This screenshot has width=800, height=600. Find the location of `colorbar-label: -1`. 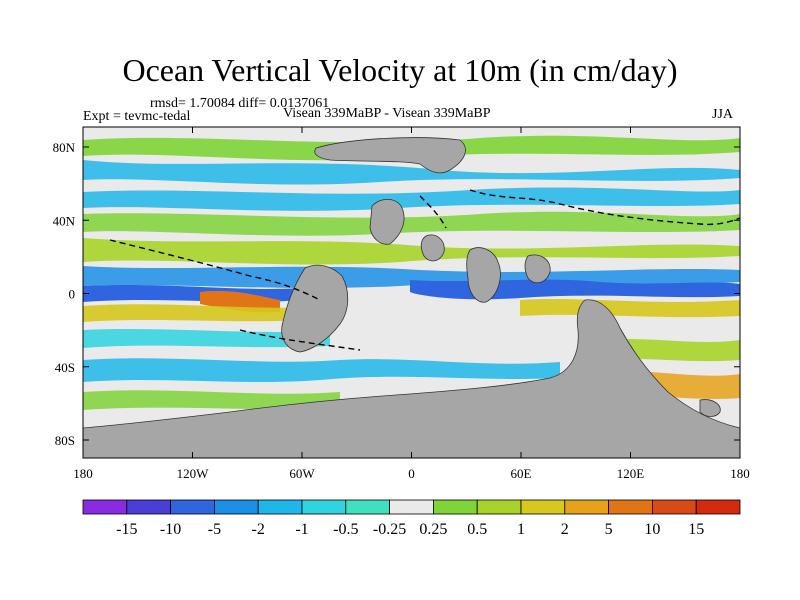

colorbar-label: -1 is located at coordinates (301, 529).